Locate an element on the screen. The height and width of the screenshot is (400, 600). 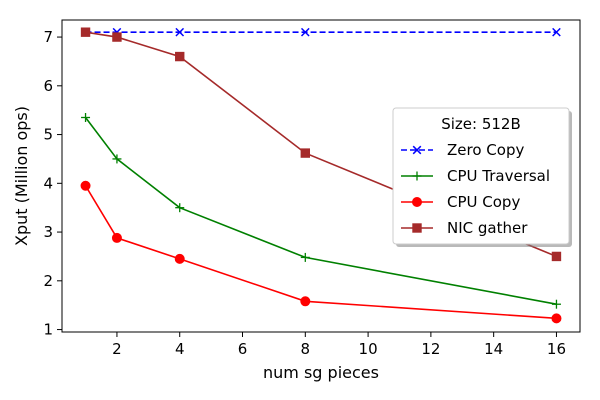
legend-label: CPU Traversal is located at coordinates (498, 176).